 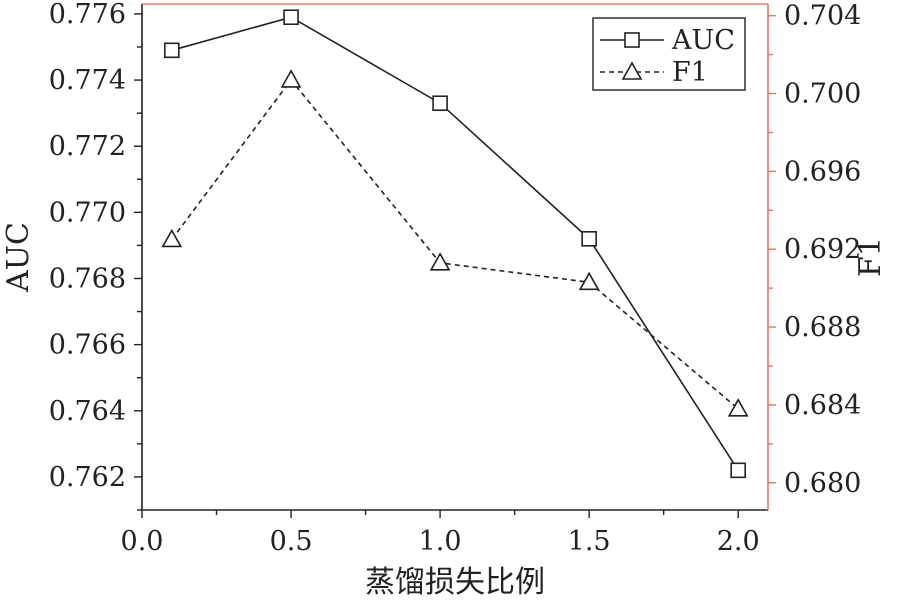 What do you see at coordinates (87, 15) in the screenshot?
I see `left-y-tick-label: 0.776` at bounding box center [87, 15].